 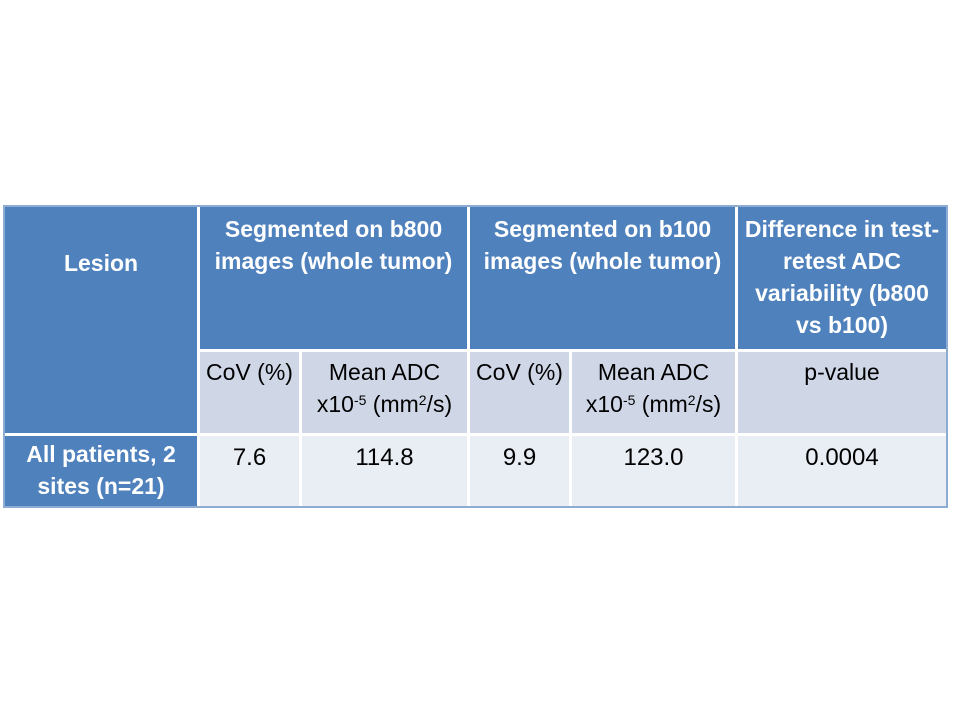 What do you see at coordinates (249, 392) in the screenshot?
I see `subheader-cov-b800: CoV (%)` at bounding box center [249, 392].